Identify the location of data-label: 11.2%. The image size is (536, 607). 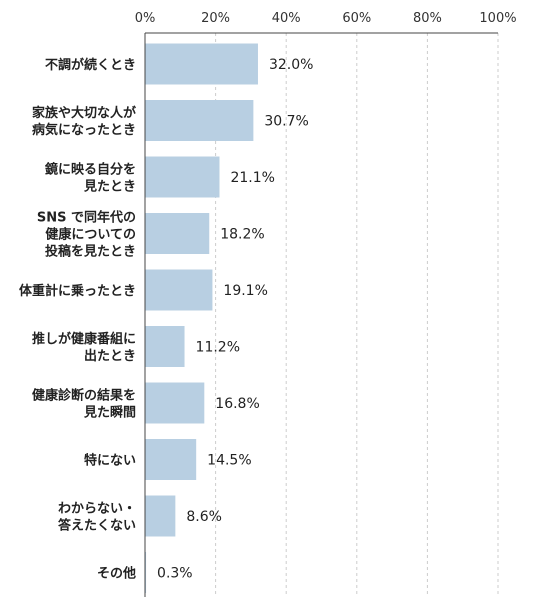
(218, 348).